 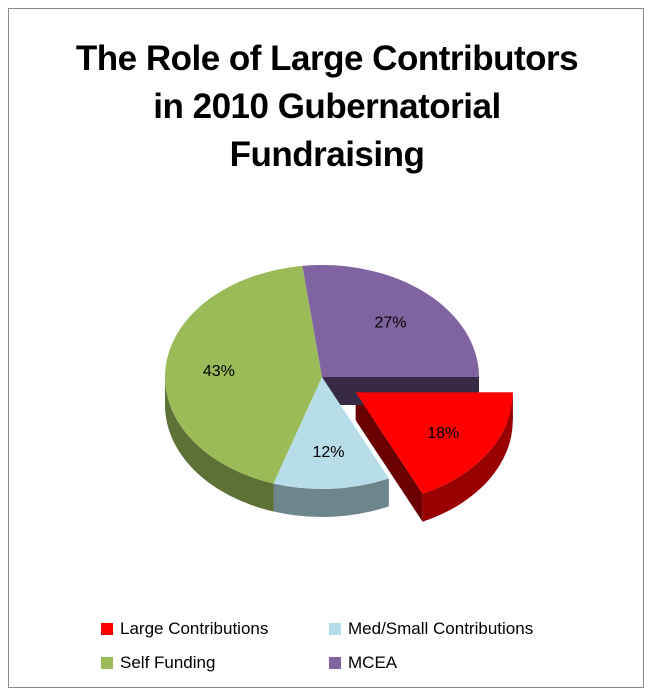 I want to click on pie-slice-large-contributions, so click(x=434, y=443).